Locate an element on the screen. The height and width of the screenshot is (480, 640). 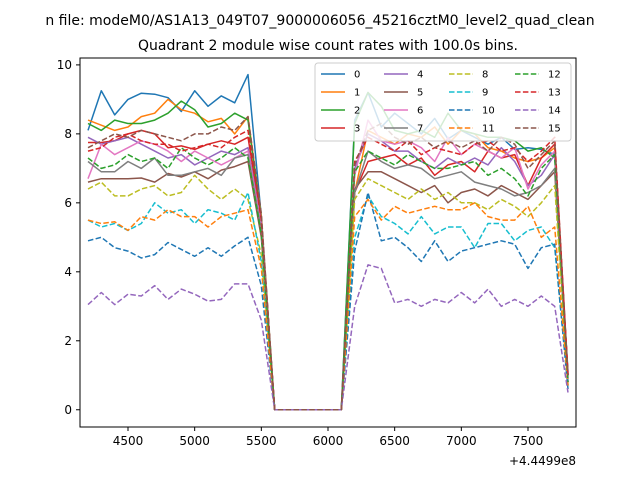
legend-label-3: 3 is located at coordinates (357, 129).